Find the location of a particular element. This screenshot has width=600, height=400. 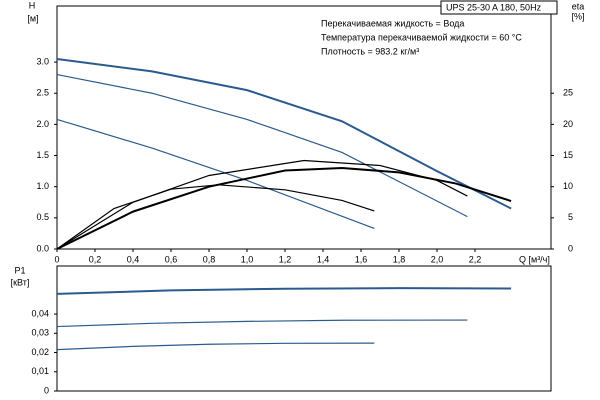

chart-title: UPS 25-30 A 180, 50Hz is located at coordinates (494, 7).